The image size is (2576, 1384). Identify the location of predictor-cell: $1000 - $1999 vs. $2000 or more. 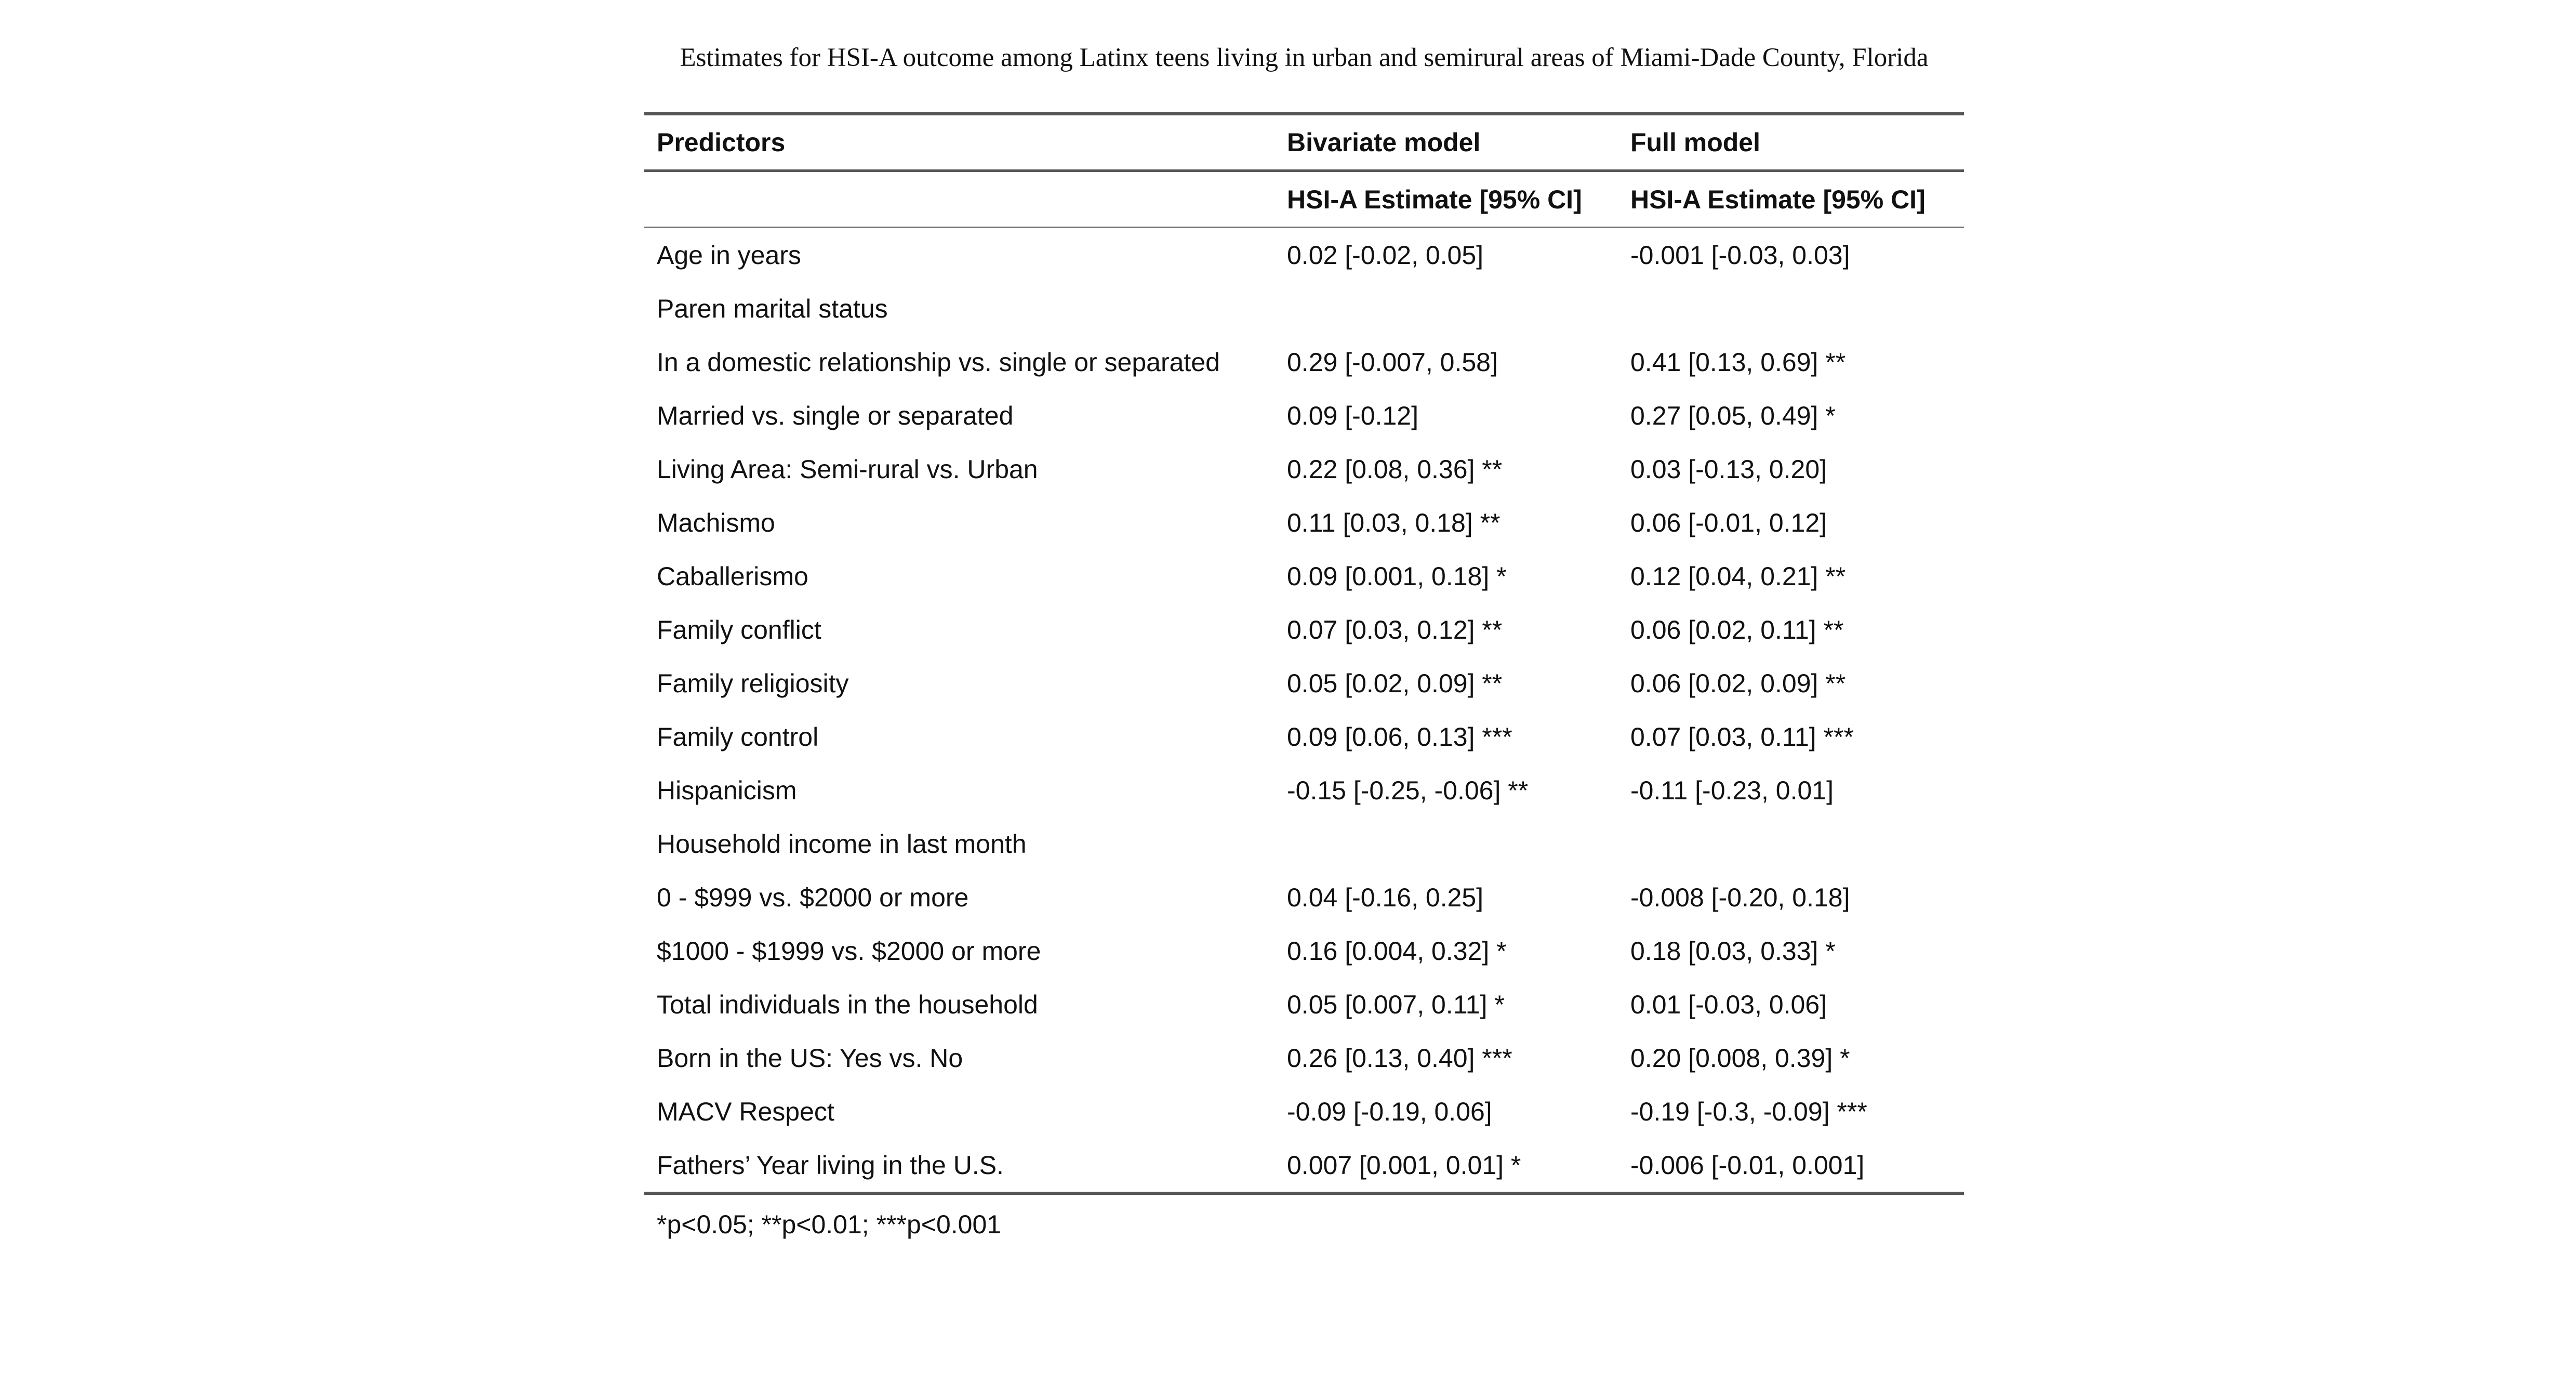
(849, 951).